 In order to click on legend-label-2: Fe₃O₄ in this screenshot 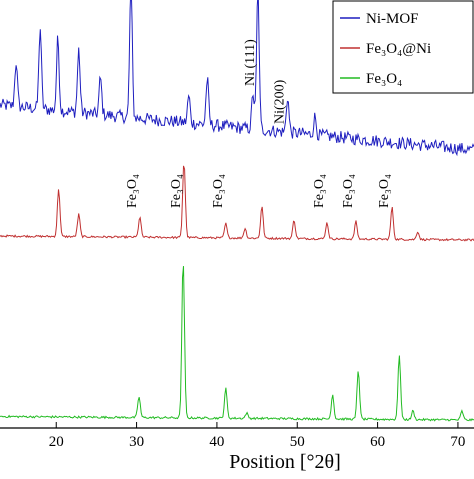, I will do `click(384, 79)`.